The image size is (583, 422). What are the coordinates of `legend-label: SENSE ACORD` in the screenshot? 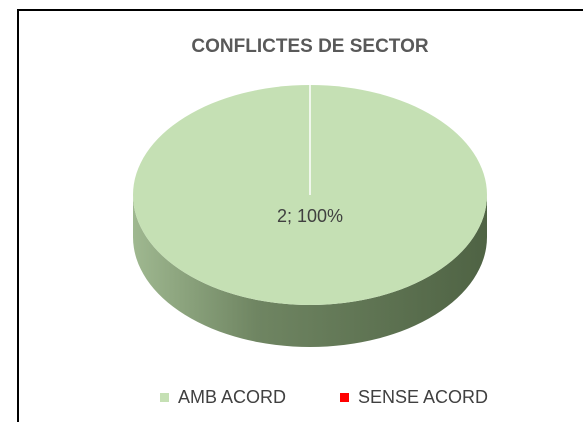 It's located at (423, 397).